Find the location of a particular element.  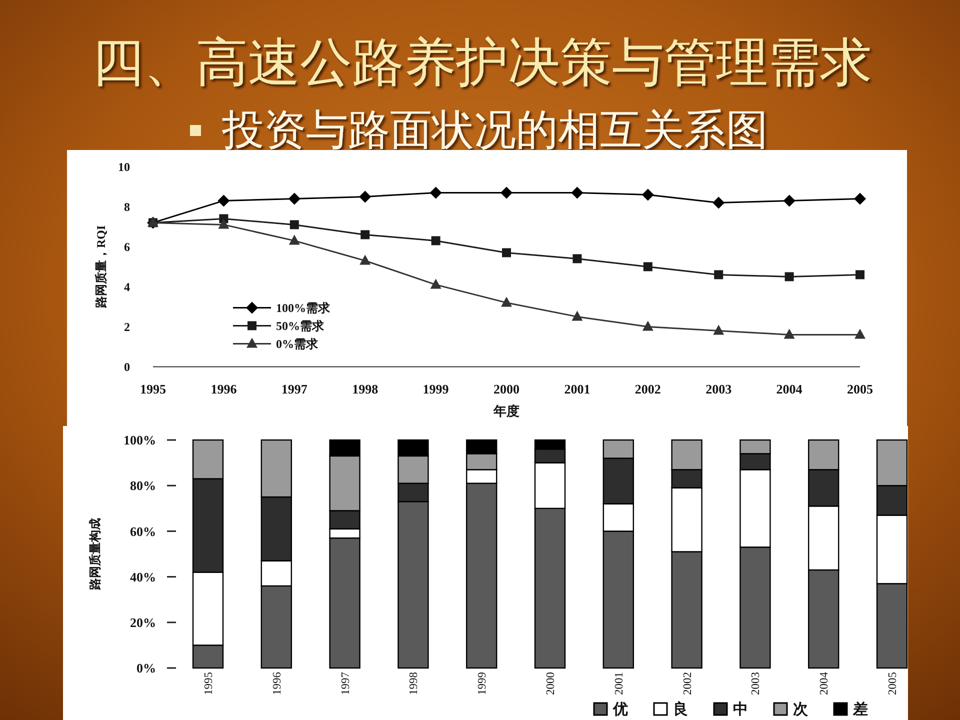

chart-title: 四、高速公路养护决策与管理需求 is located at coordinates (482, 63).